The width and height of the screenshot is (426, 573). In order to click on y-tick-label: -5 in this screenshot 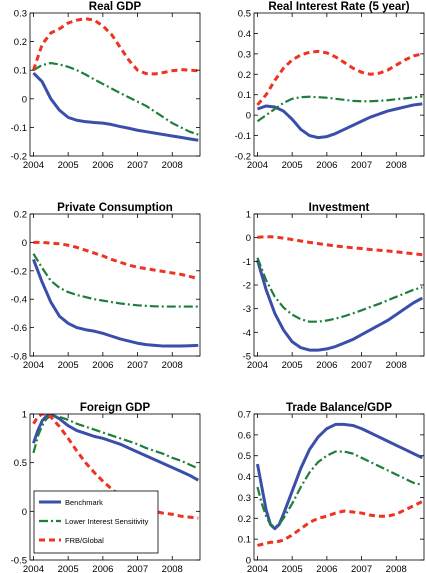, I will do `click(247, 357)`.